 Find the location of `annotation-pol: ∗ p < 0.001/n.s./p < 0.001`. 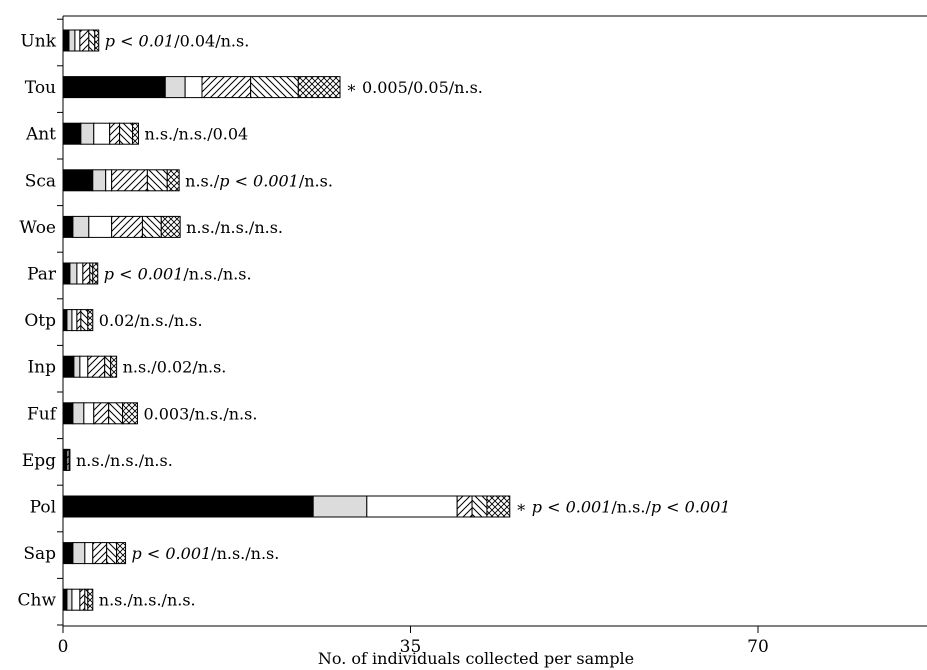

annotation-pol: ∗ p < 0.001/n.s./p < 0.001 is located at coordinates (623, 507).